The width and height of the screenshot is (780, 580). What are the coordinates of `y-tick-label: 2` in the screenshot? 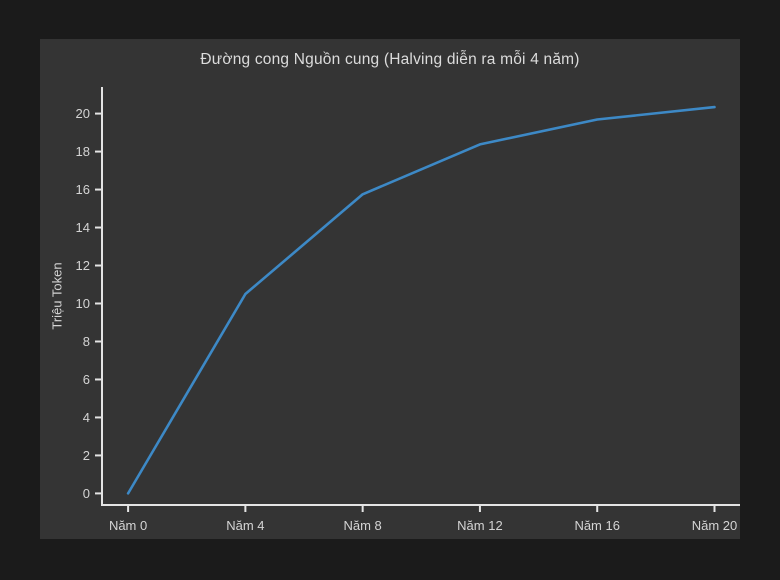 It's located at (86, 455).